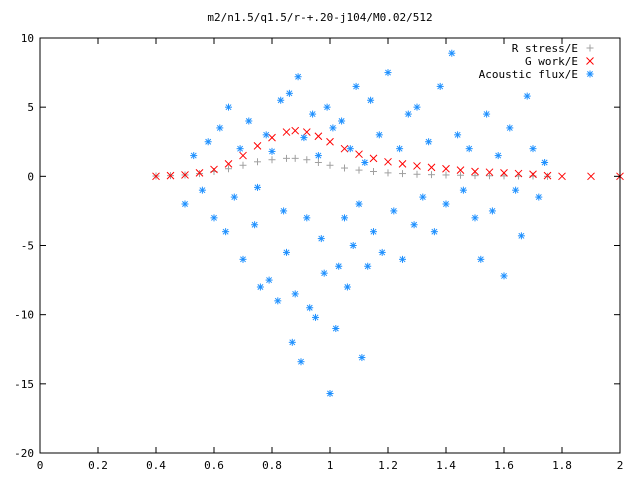  I want to click on x-tick-label: 0.2, so click(98, 465).